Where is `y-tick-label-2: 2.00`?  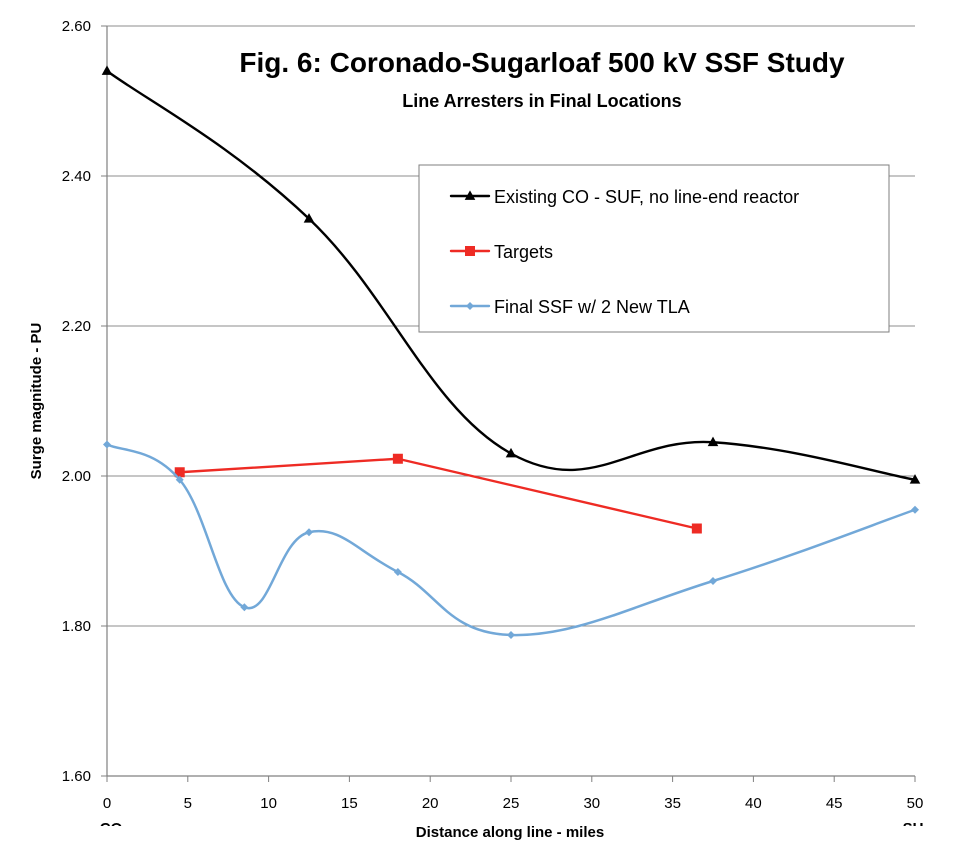
y-tick-label-2: 2.00 is located at coordinates (76, 476).